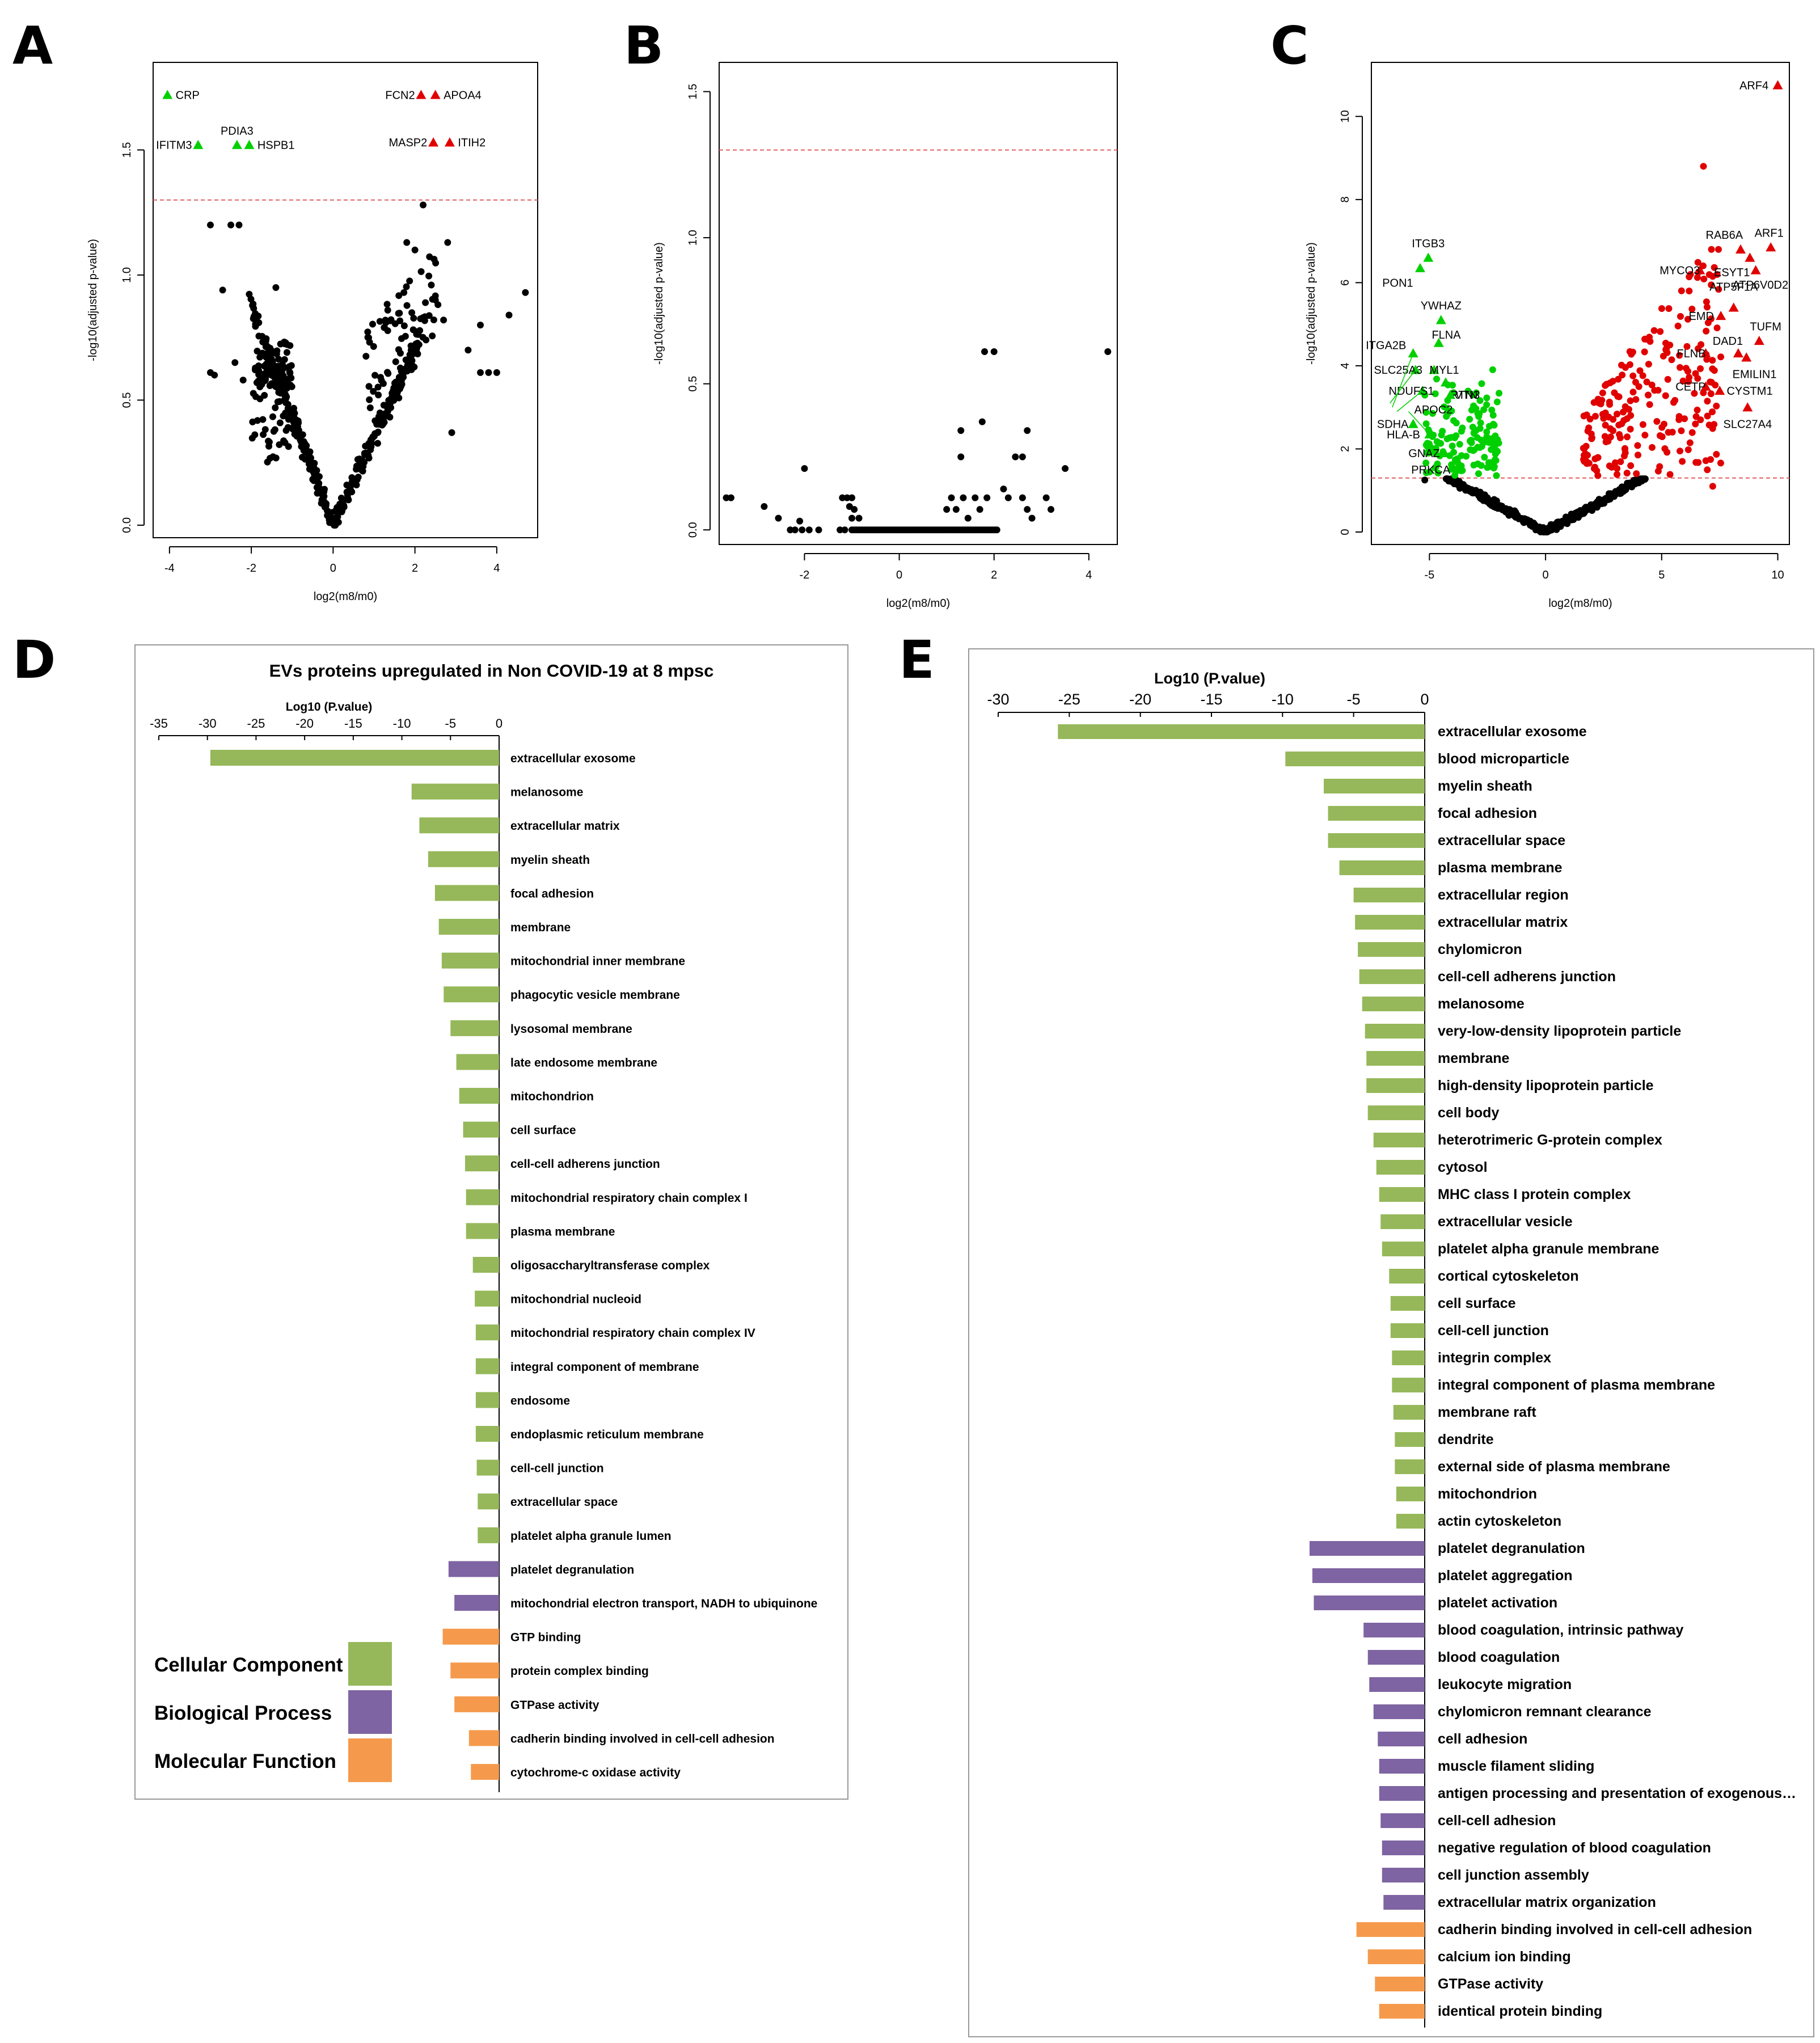  What do you see at coordinates (604, 1367) in the screenshot?
I see `category-label: integral component of membrane` at bounding box center [604, 1367].